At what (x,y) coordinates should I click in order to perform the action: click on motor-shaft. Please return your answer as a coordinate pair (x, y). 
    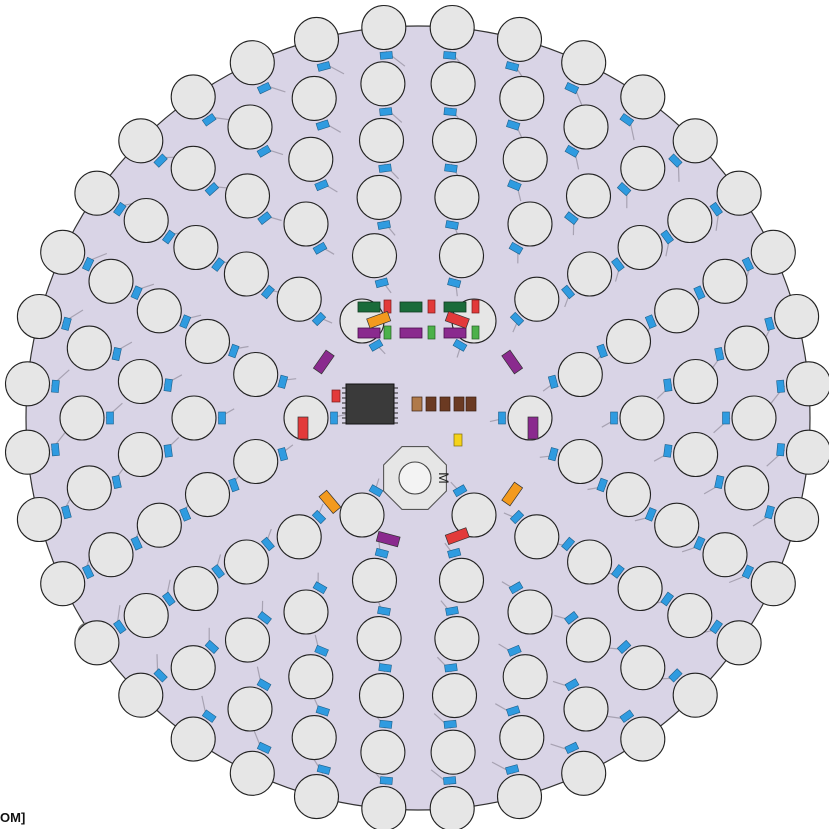
    Looking at the image, I should click on (415, 478).